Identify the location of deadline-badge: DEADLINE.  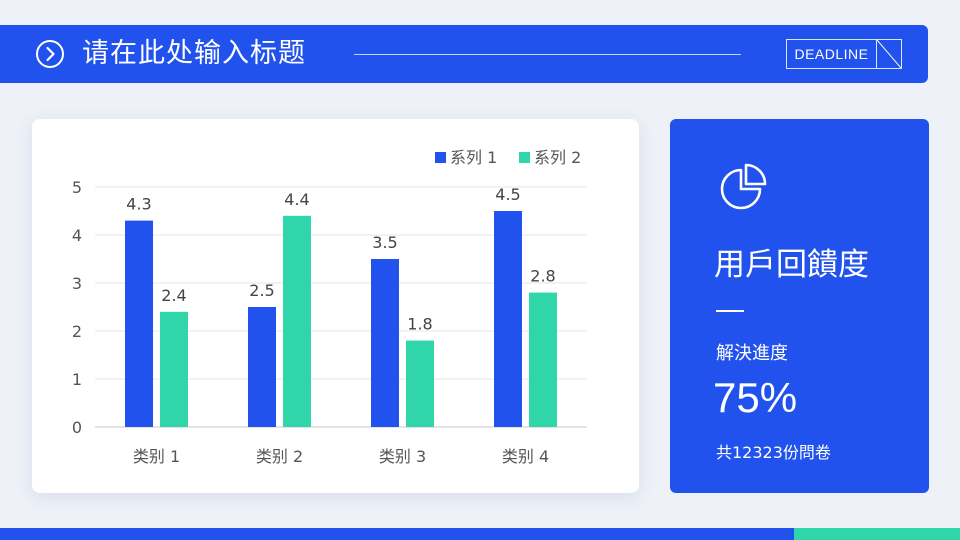
(844, 54).